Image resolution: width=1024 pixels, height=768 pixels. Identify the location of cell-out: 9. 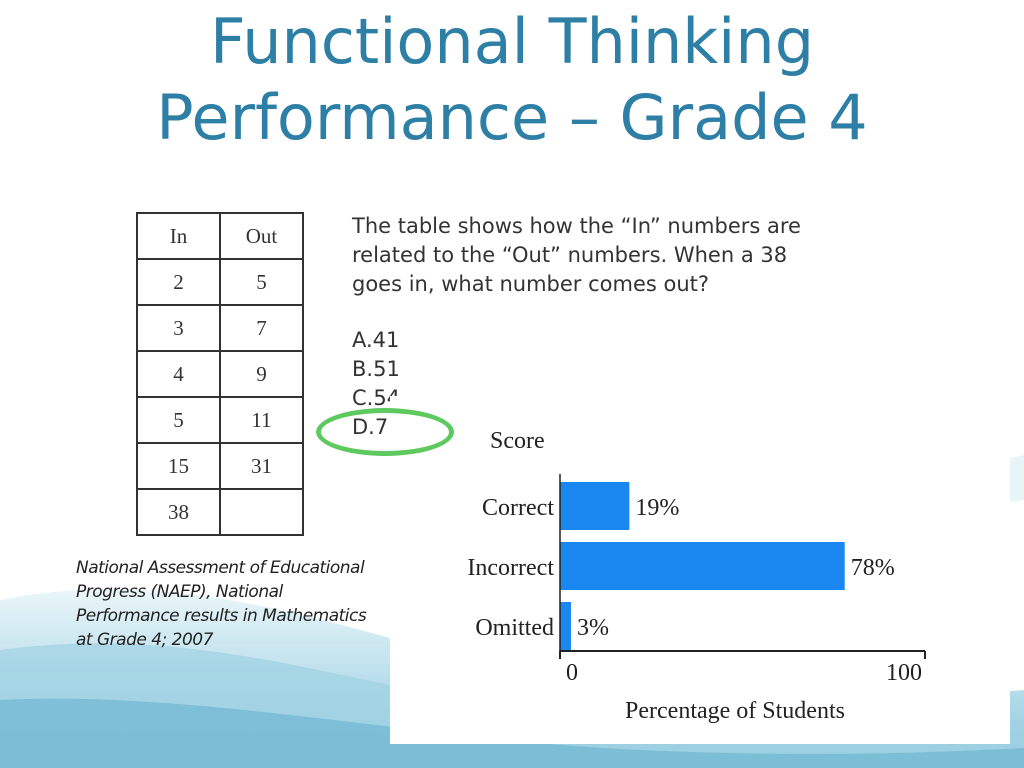
(261, 374).